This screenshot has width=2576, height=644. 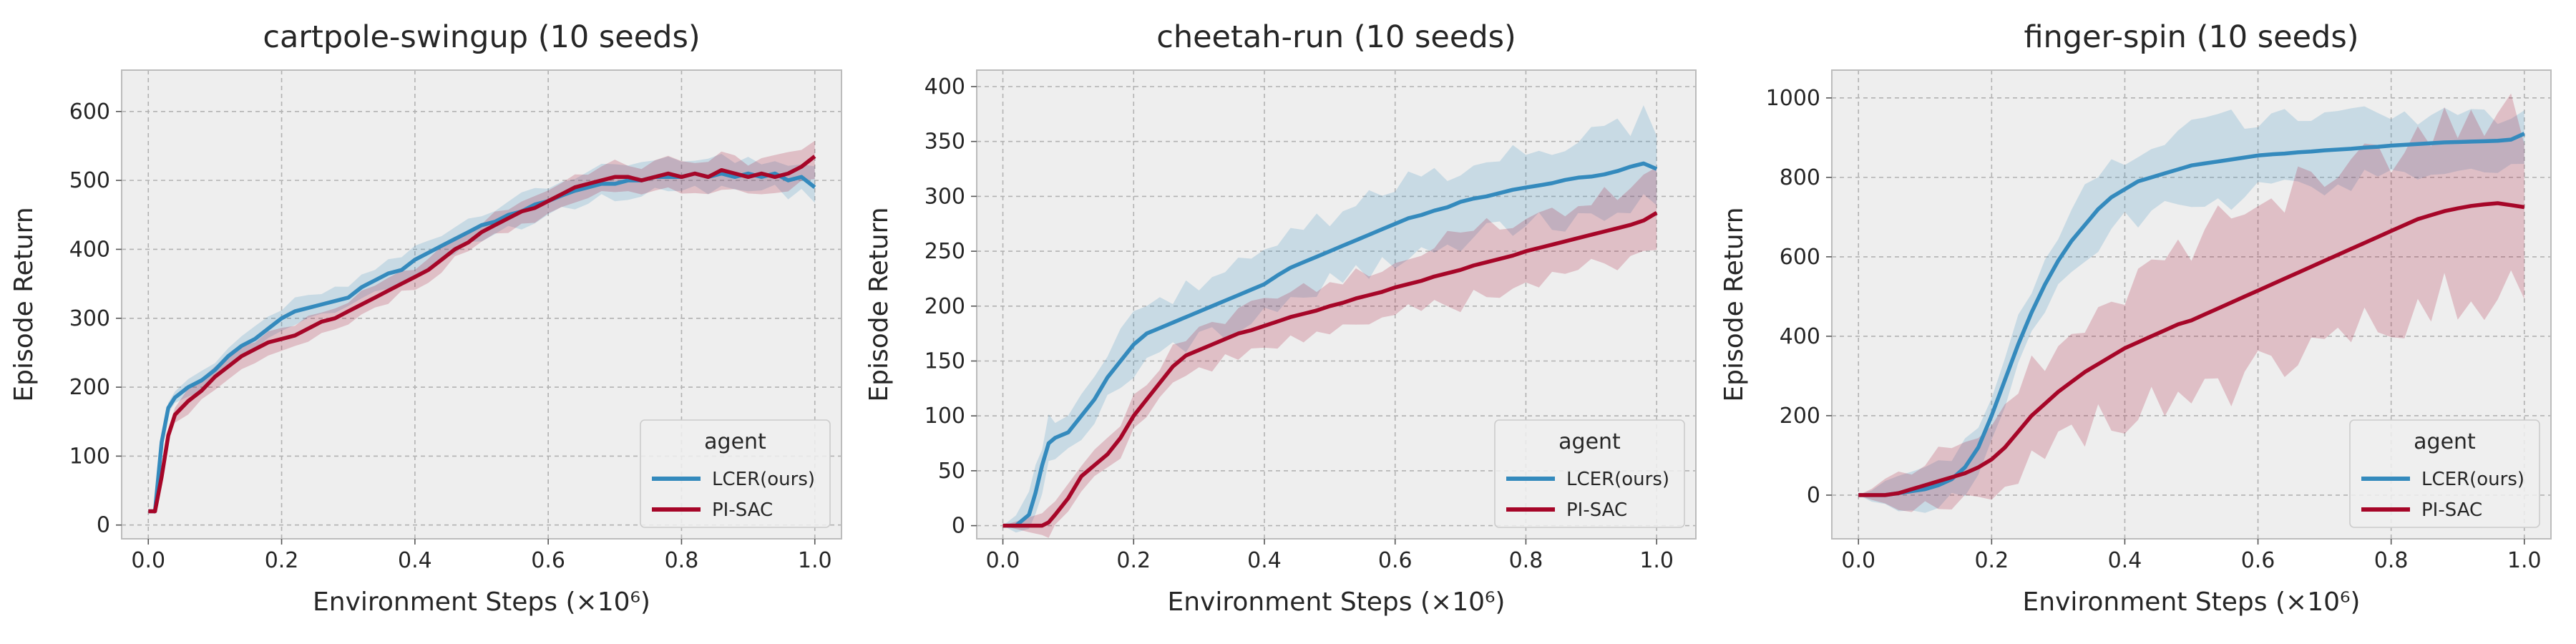 What do you see at coordinates (481, 37) in the screenshot?
I see `chart-title: cartpole-swingup (10 seeds)` at bounding box center [481, 37].